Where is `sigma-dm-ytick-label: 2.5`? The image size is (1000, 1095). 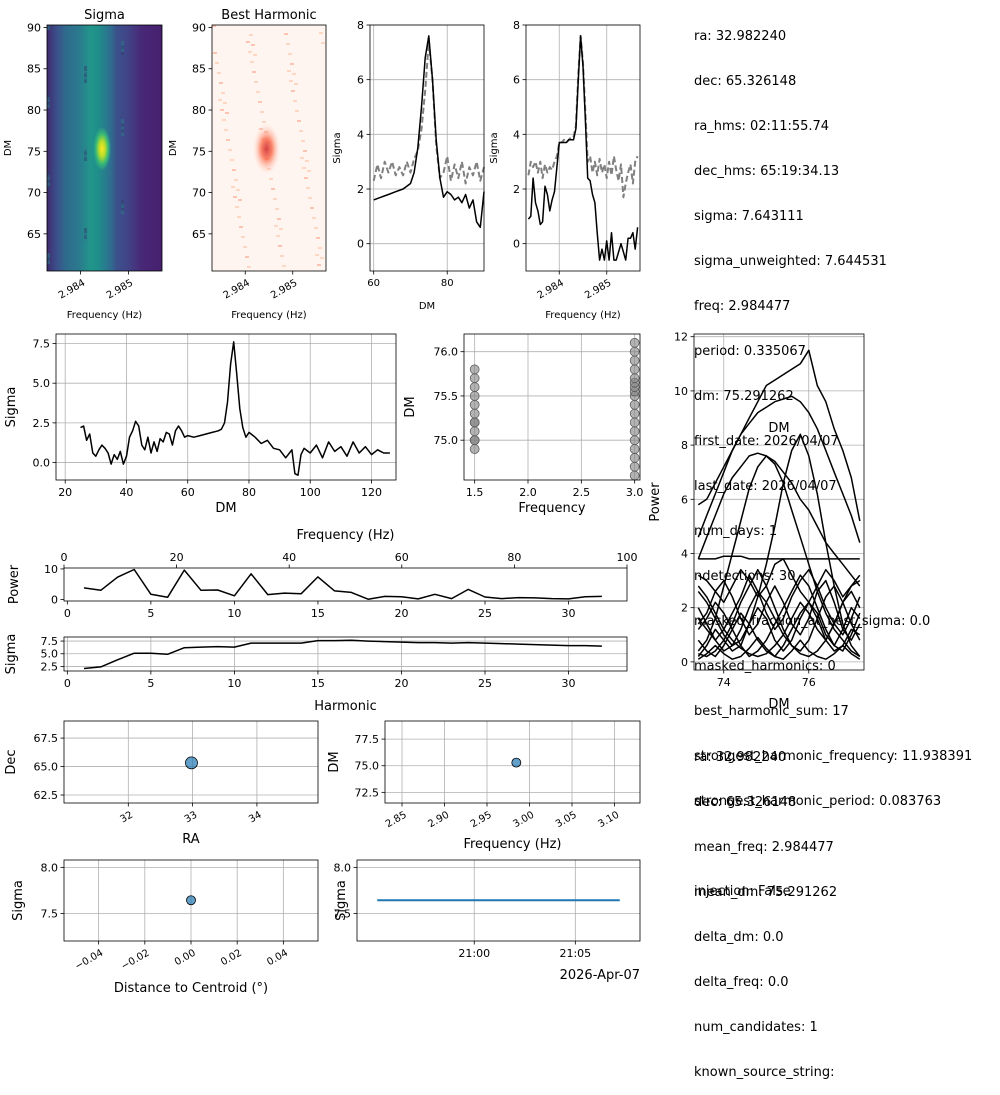
sigma-dm-ytick-label: 2.5 is located at coordinates (42, 423).